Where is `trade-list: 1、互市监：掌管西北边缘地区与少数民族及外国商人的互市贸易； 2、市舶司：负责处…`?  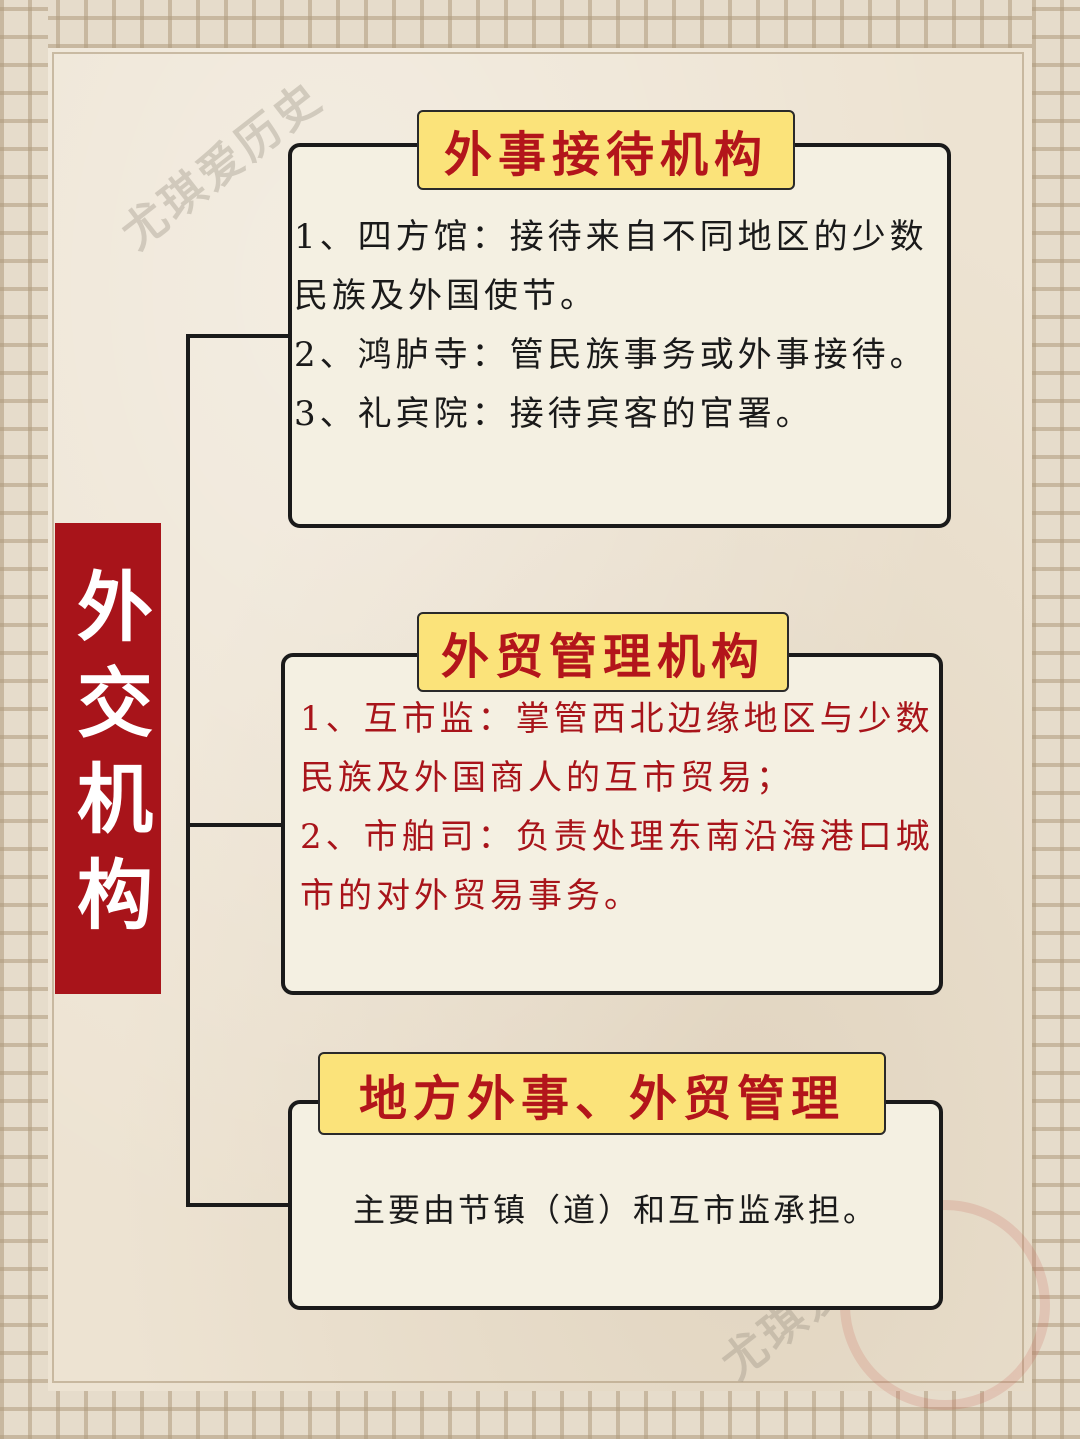 trade-list: 1、互市监：掌管西北边缘地区与少数民族及外国商人的互市贸易； 2、市舶司：负责处… is located at coordinates (620, 808).